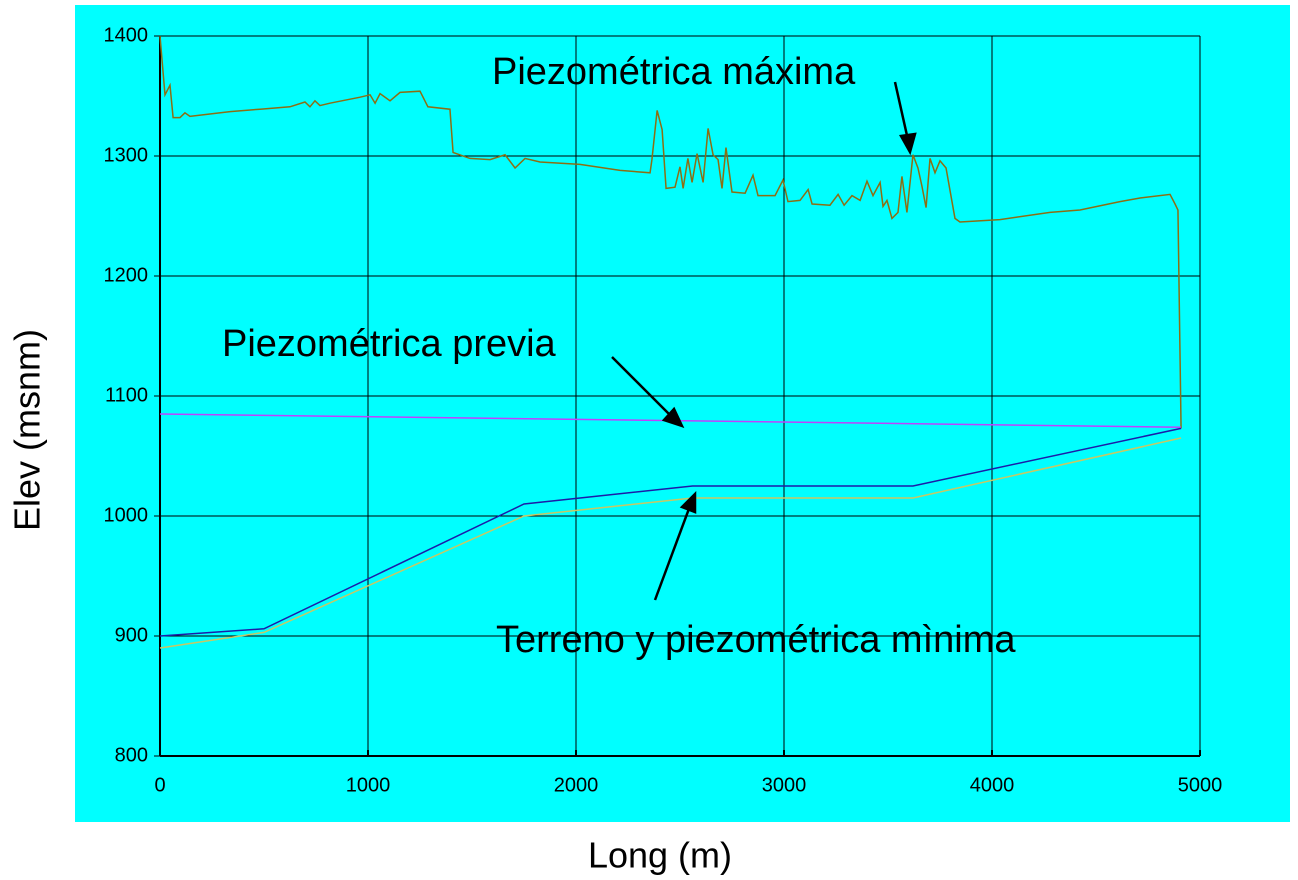 The height and width of the screenshot is (880, 1298). What do you see at coordinates (126, 35) in the screenshot?
I see `y-tick-label: 1400` at bounding box center [126, 35].